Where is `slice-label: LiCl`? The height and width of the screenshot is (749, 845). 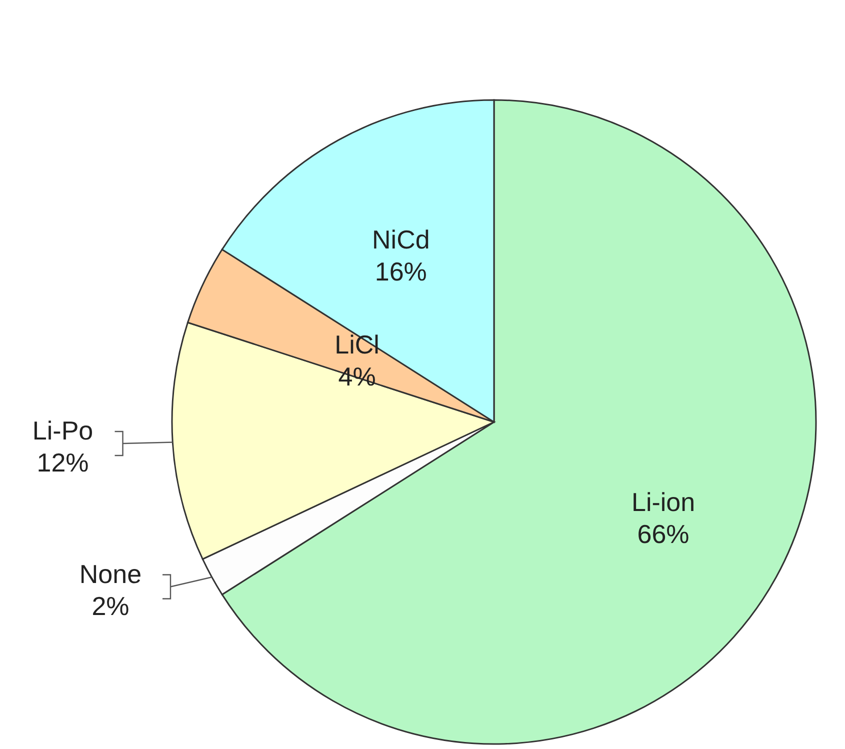 slice-label: LiCl is located at coordinates (357, 345).